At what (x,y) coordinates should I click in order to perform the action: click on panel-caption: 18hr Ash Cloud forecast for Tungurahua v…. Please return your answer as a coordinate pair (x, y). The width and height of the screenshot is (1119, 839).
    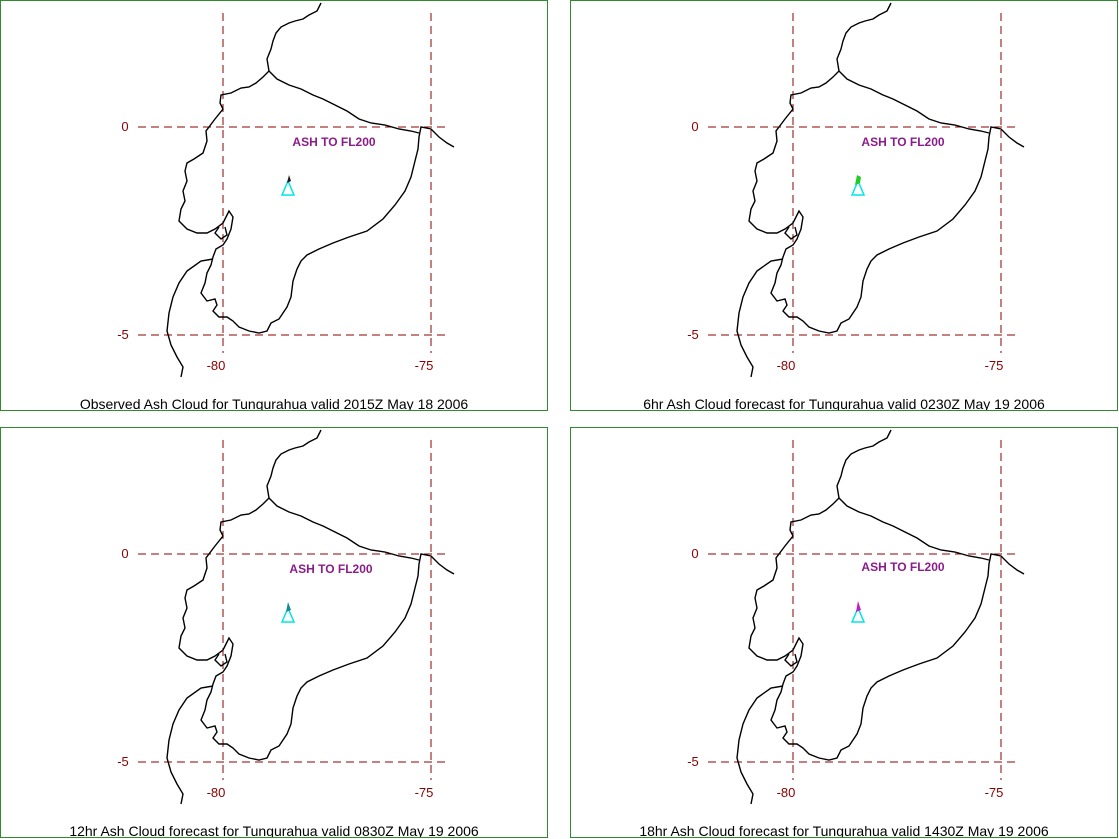
    Looking at the image, I should click on (844, 830).